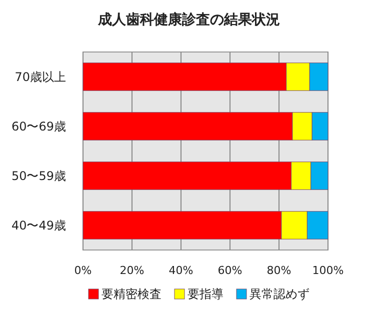 This screenshot has height=320, width=378. What do you see at coordinates (132, 294) in the screenshot?
I see `legend-label: 要精密検査` at bounding box center [132, 294].